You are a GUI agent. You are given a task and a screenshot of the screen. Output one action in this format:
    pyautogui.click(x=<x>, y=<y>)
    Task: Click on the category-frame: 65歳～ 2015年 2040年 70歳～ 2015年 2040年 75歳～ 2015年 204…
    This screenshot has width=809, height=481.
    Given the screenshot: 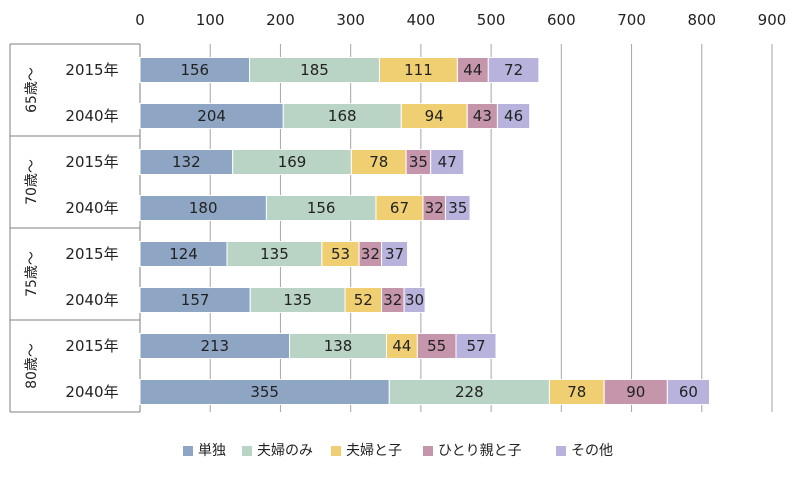 What is the action you would take?
    pyautogui.click(x=75, y=228)
    